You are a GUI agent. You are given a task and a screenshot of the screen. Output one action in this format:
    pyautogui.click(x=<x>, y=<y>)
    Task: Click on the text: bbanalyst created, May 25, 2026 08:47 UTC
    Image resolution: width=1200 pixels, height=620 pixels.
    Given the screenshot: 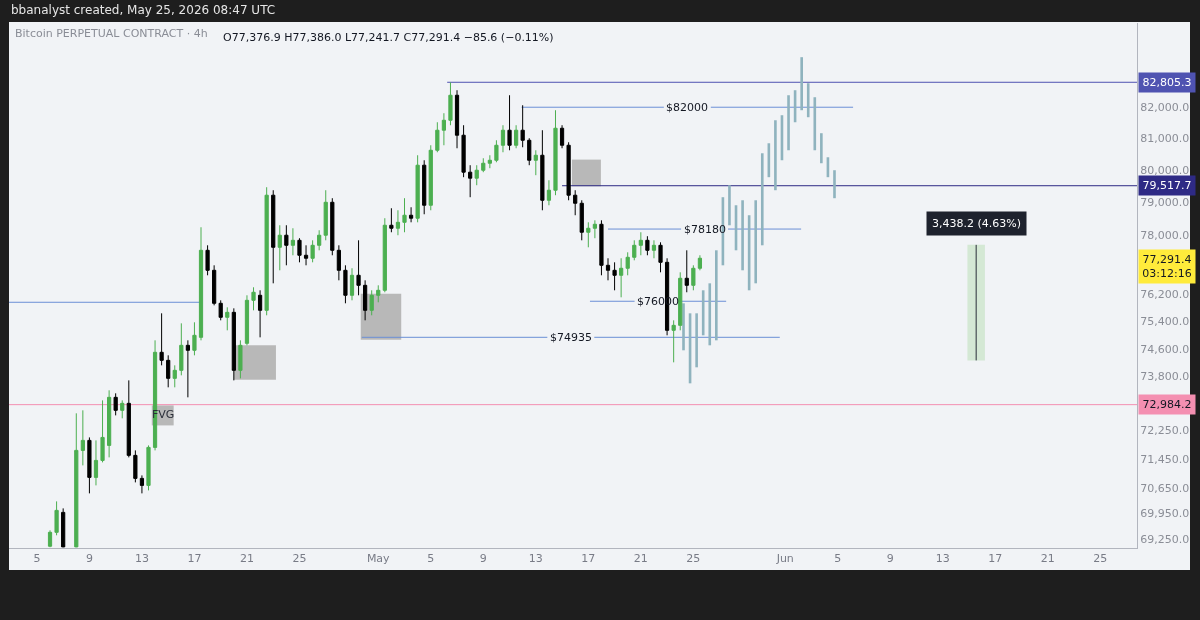 What is the action you would take?
    pyautogui.click(x=143, y=10)
    